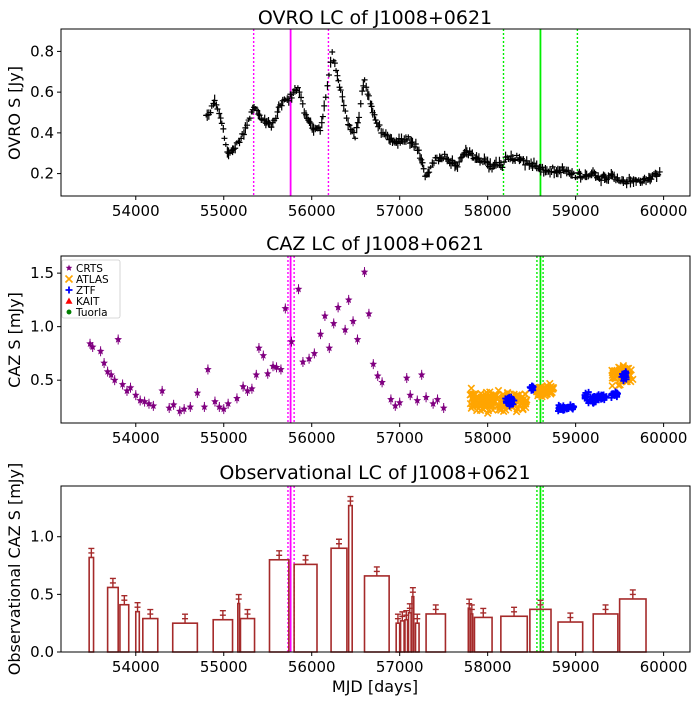 This screenshot has width=699, height=702. What do you see at coordinates (42, 92) in the screenshot?
I see `y-tick-label: 0.6` at bounding box center [42, 92].